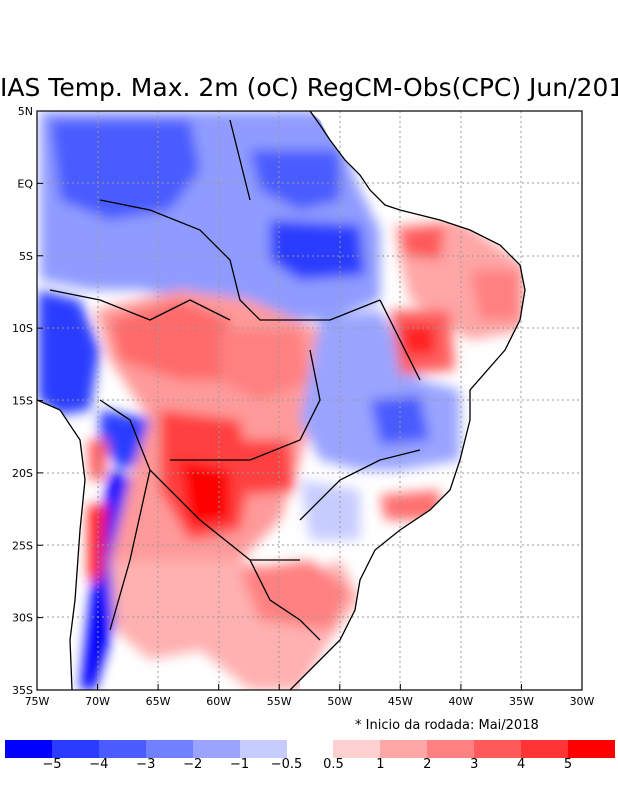 The height and width of the screenshot is (800, 618). Describe the element at coordinates (158, 701) in the screenshot. I see `lon-label: 65W` at that location.